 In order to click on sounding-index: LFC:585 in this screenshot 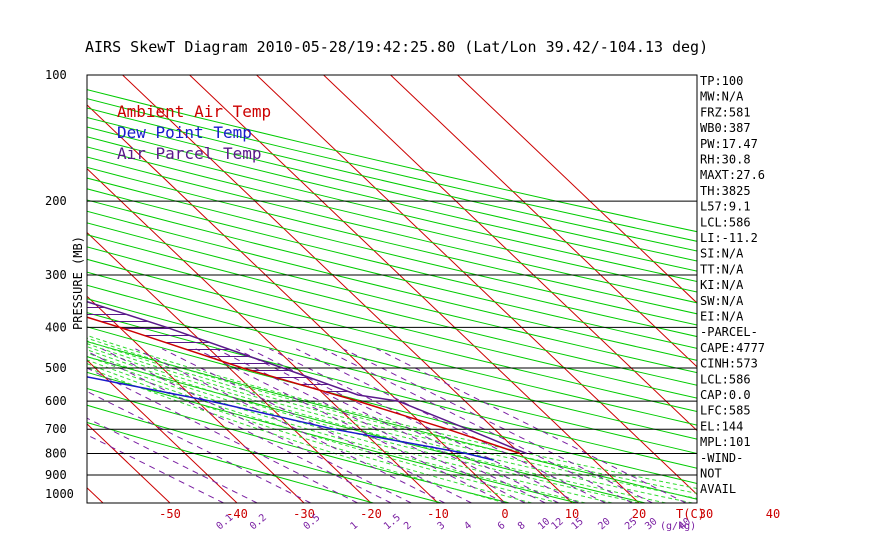, I will do `click(725, 411)`.